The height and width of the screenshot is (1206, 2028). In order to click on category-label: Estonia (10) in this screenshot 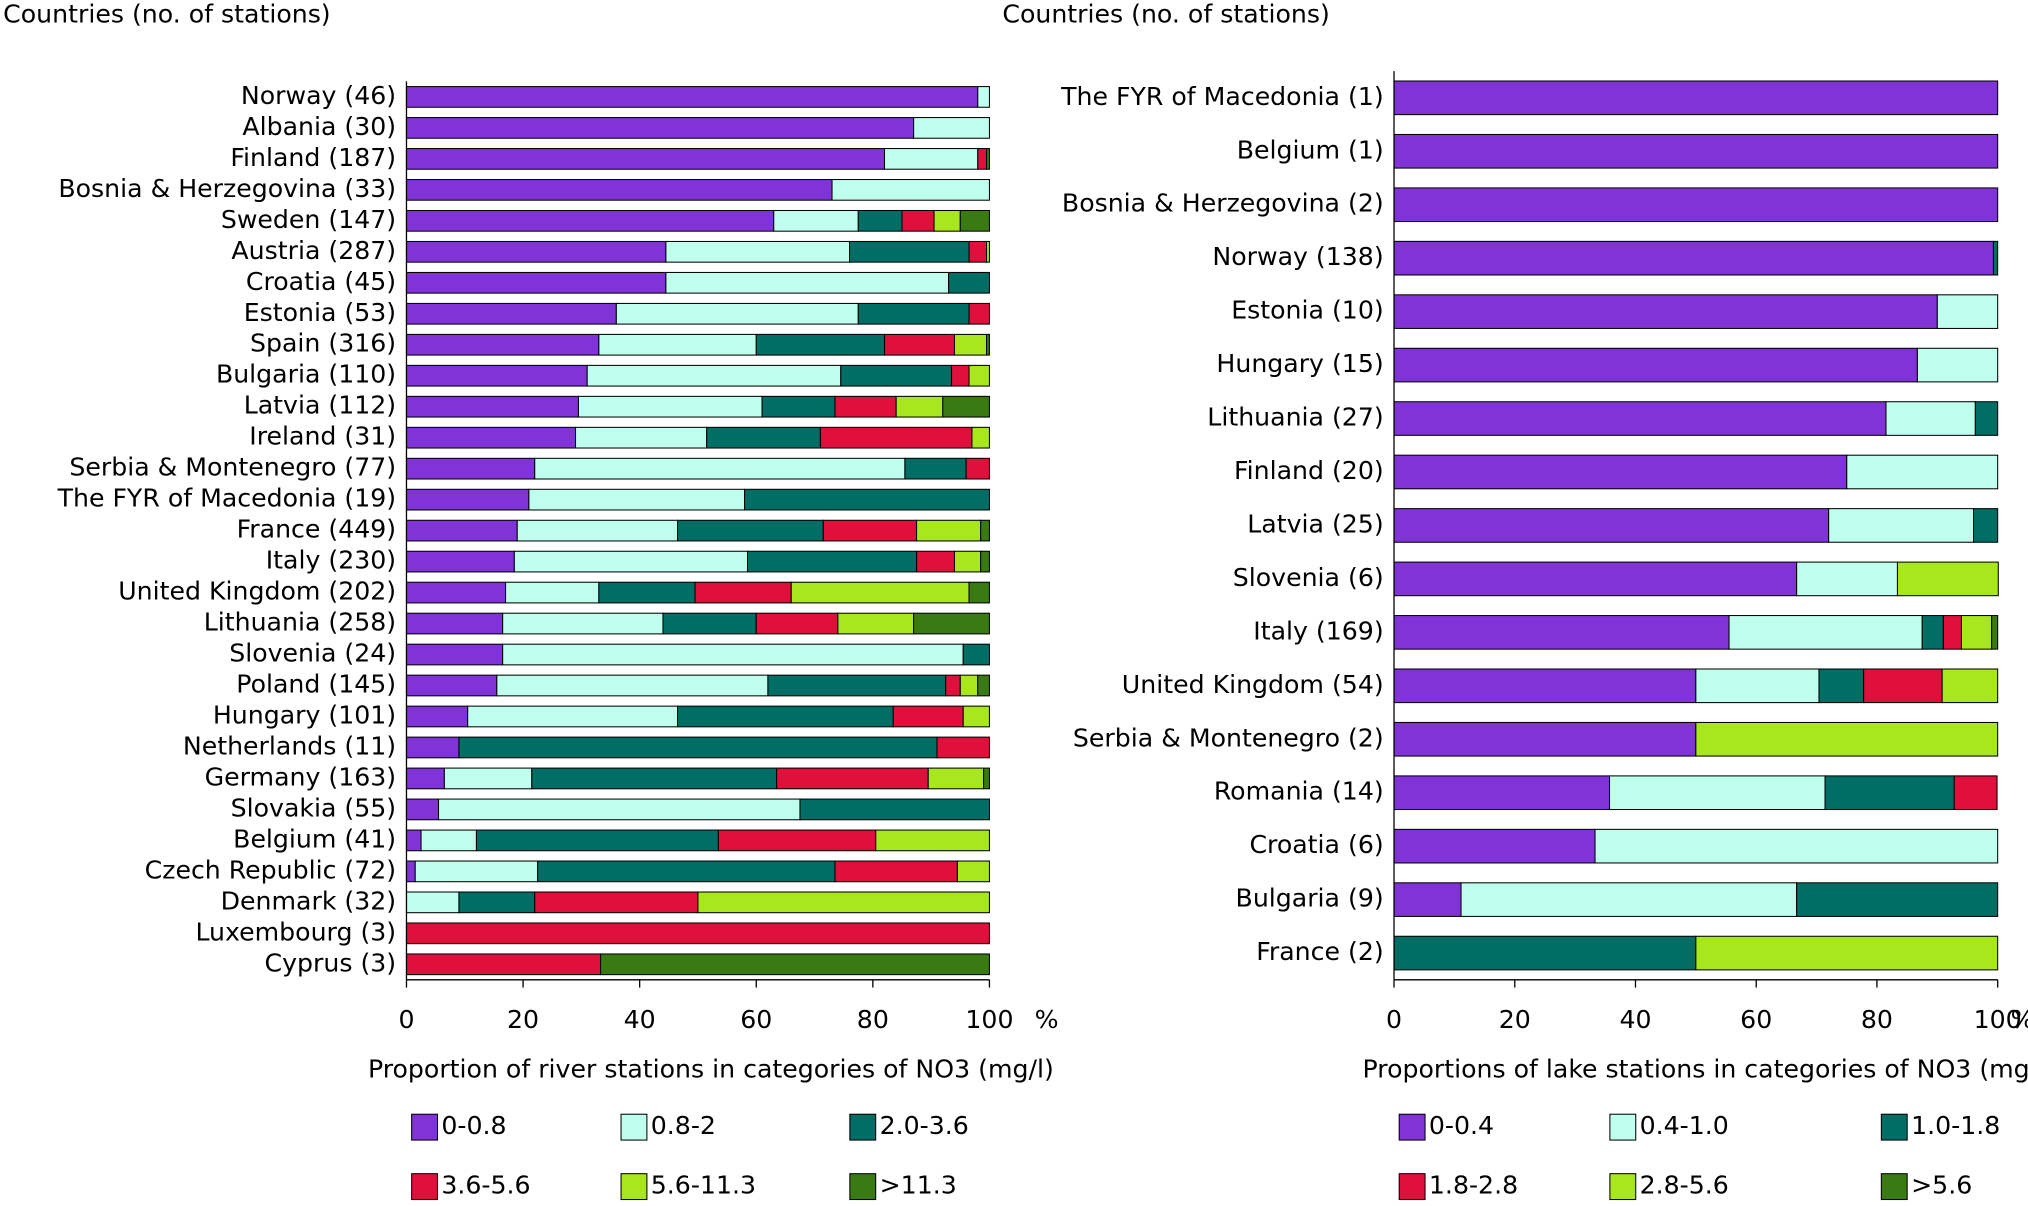, I will do `click(1307, 310)`.